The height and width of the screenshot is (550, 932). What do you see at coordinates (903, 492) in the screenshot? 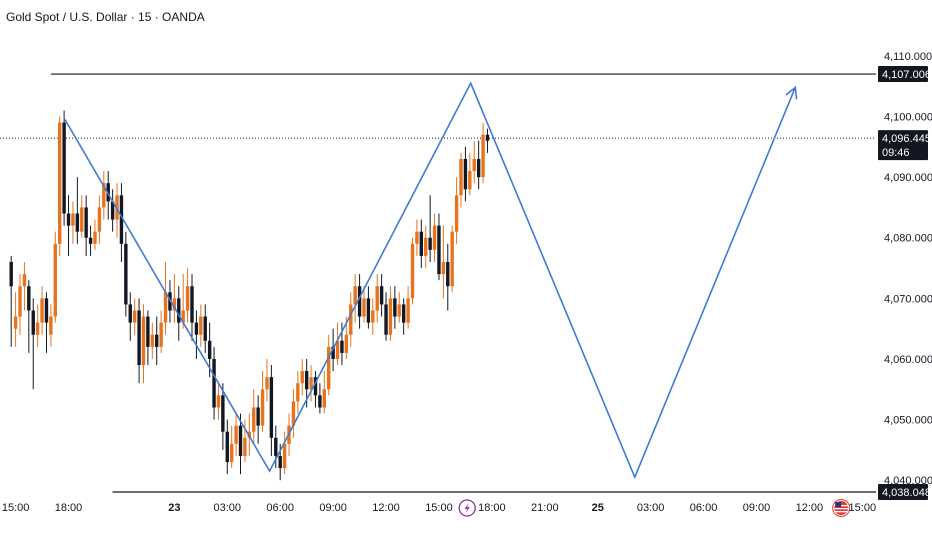
I see `badge-bg` at bounding box center [903, 492].